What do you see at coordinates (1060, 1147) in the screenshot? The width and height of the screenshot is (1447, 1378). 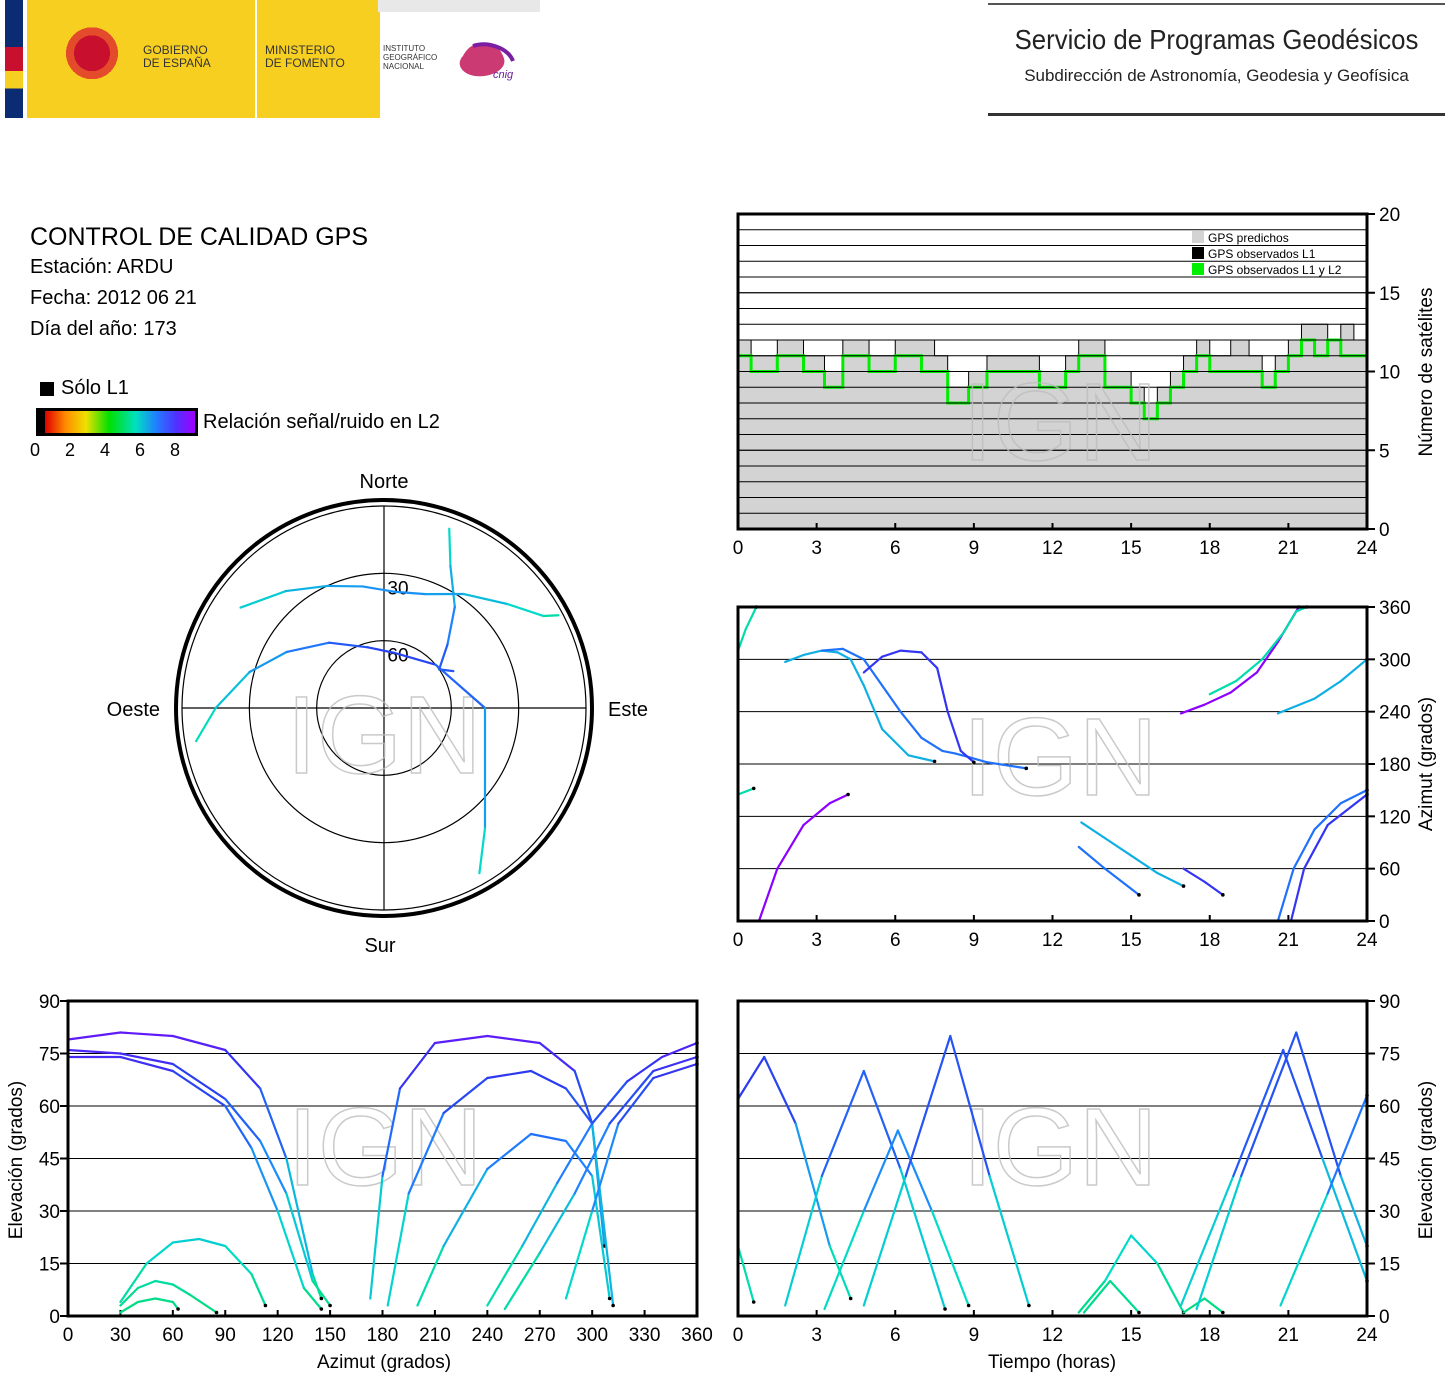 I see `elt-chart-watermark: IGN` at bounding box center [1060, 1147].